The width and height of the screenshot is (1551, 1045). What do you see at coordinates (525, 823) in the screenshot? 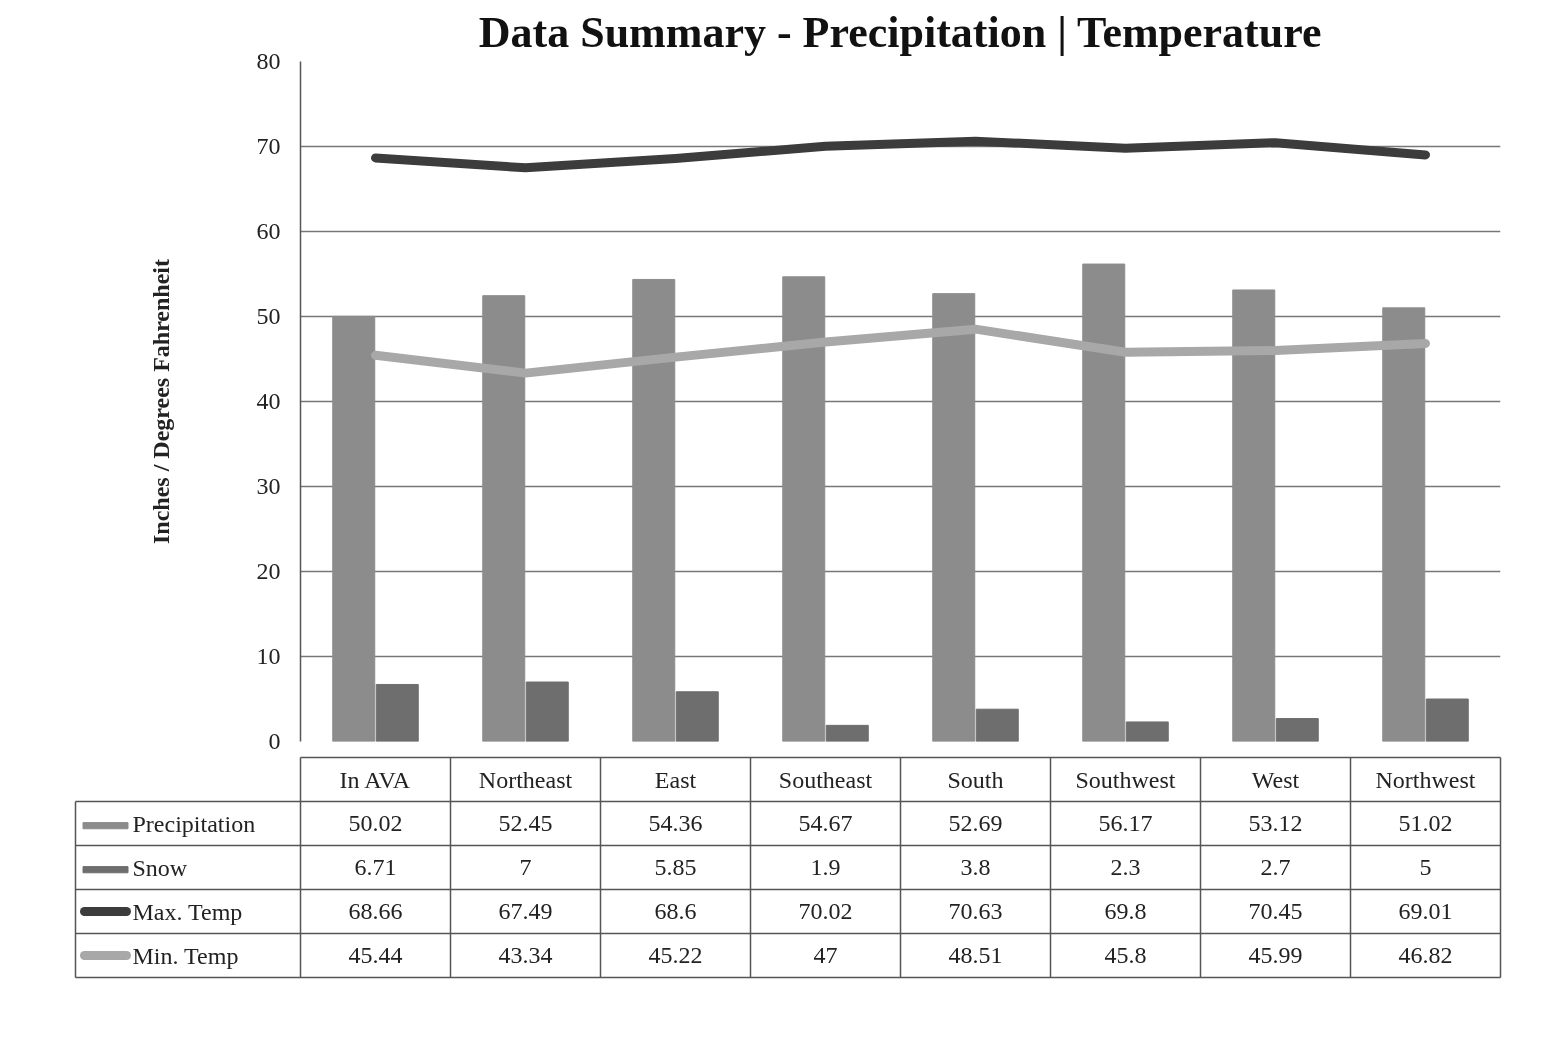
I see `data-label: 52.45` at bounding box center [525, 823].